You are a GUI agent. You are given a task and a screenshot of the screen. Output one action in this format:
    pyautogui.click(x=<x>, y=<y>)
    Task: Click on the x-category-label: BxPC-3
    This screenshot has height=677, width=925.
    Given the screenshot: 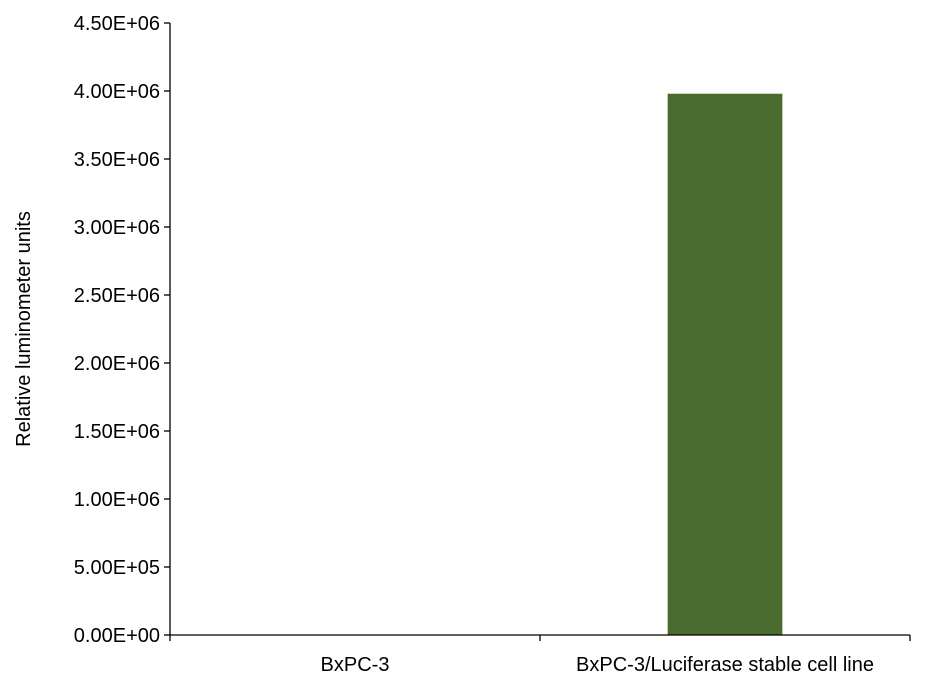 What is the action you would take?
    pyautogui.click(x=355, y=665)
    